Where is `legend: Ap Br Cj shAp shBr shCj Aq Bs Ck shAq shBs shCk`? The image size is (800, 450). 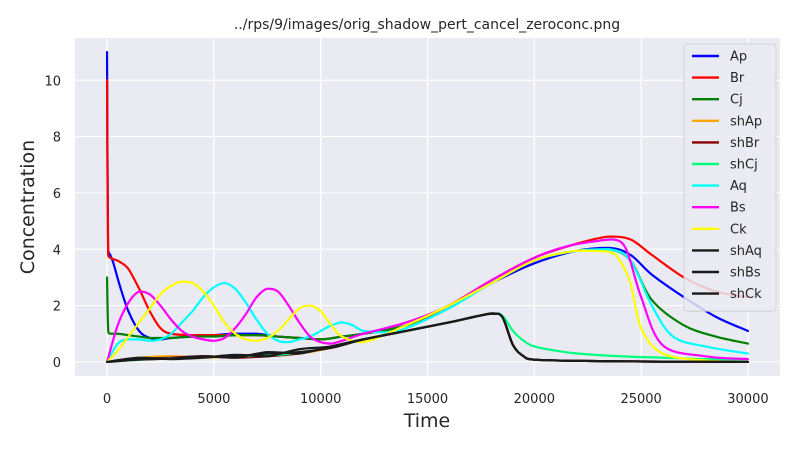
legend: Ap Br Cj shAp shBr shCj Aq Bs Ck shAq shBs shCk is located at coordinates (730, 177).